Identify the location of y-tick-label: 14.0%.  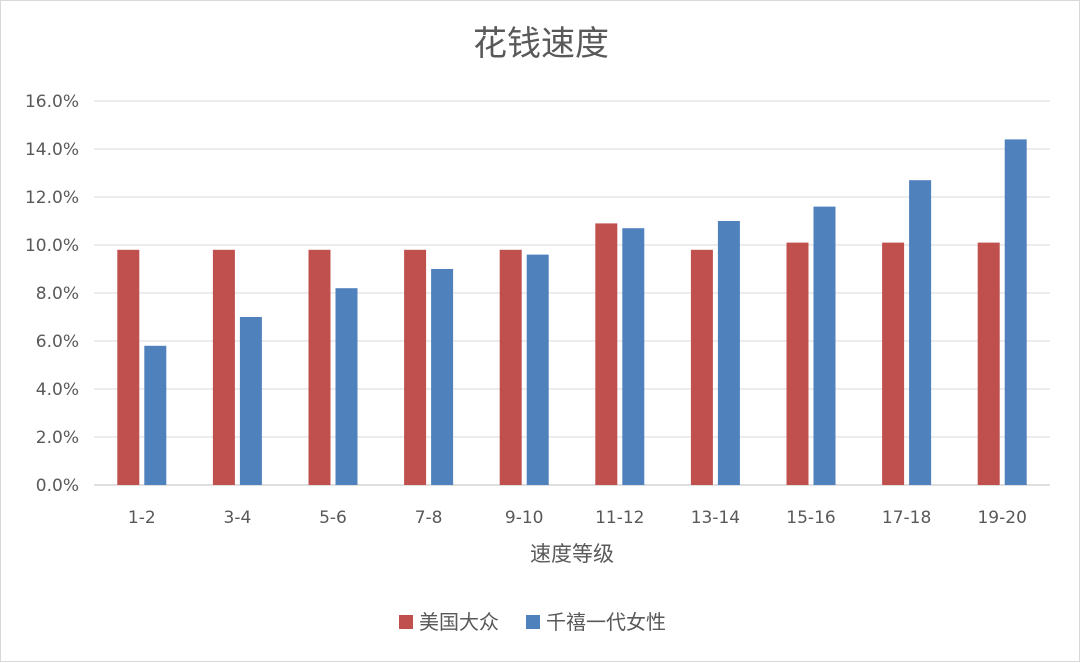
(52, 150).